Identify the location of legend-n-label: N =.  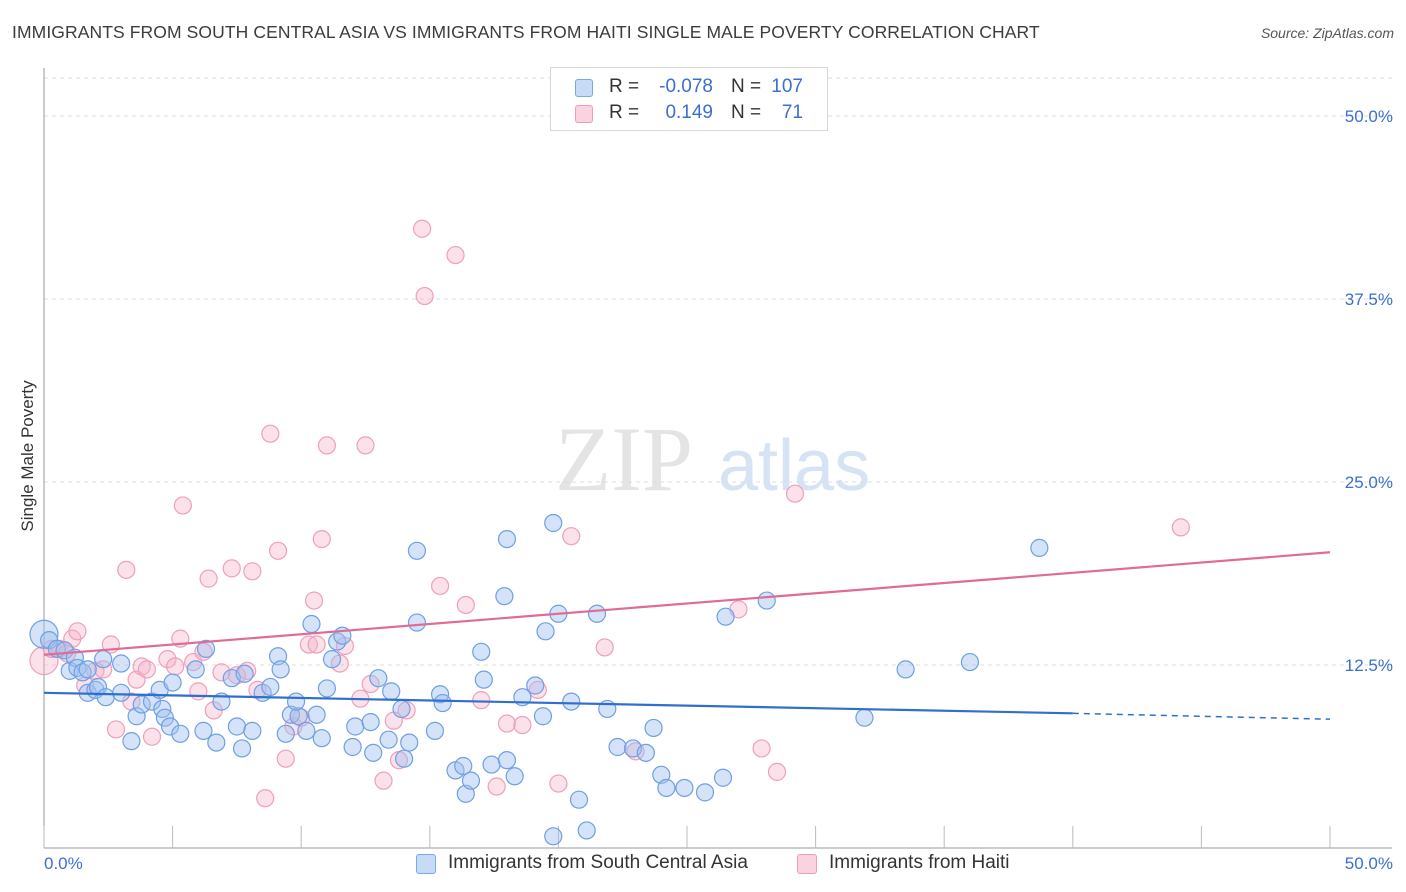
(746, 86).